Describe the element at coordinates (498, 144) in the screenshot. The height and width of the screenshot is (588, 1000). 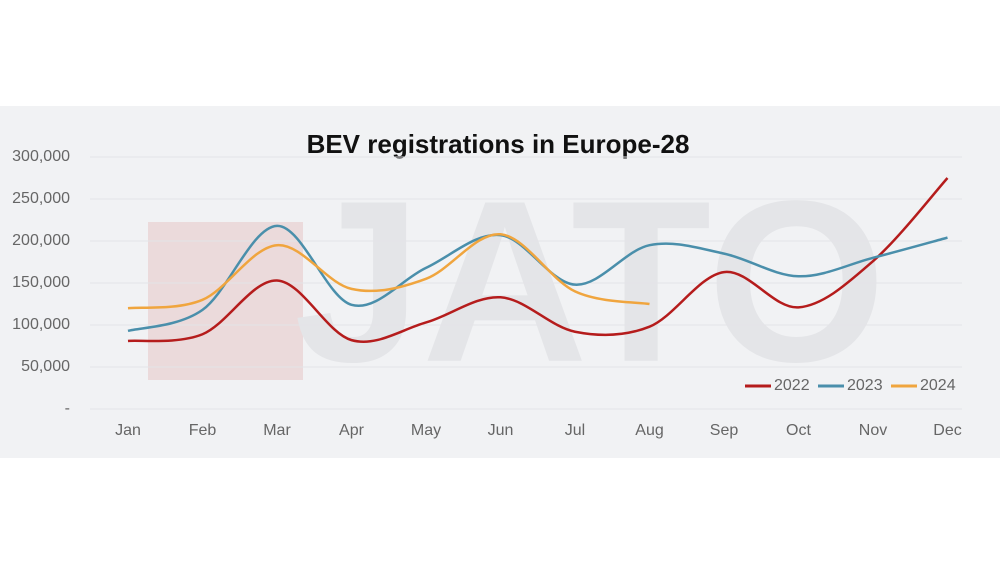
I see `chart-title: BEV registrations in Europe-28` at that location.